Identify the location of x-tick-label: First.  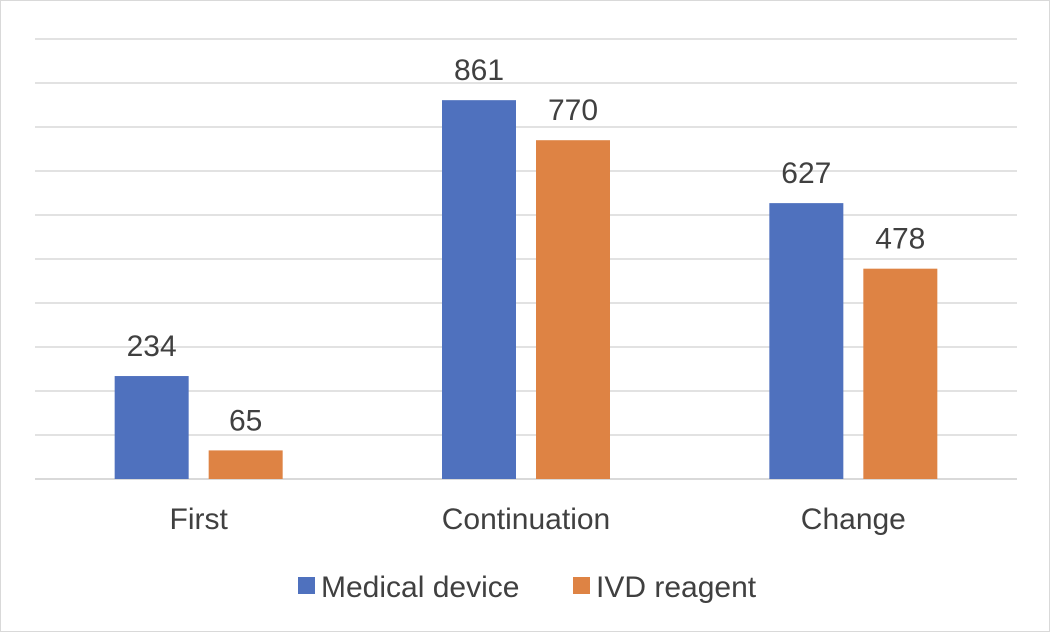
(199, 519).